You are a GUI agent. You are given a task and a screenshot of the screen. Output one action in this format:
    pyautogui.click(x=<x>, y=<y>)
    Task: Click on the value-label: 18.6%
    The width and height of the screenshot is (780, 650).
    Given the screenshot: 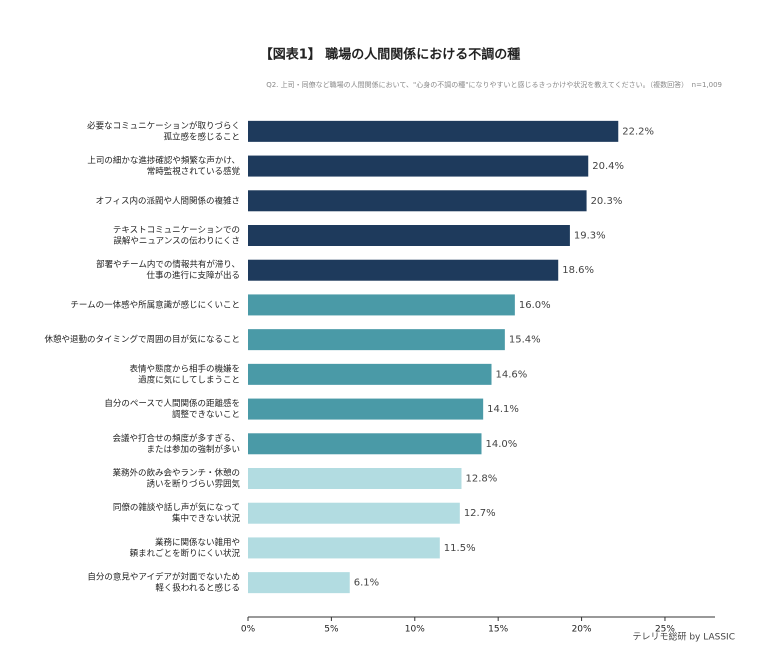 What is the action you would take?
    pyautogui.click(x=578, y=270)
    